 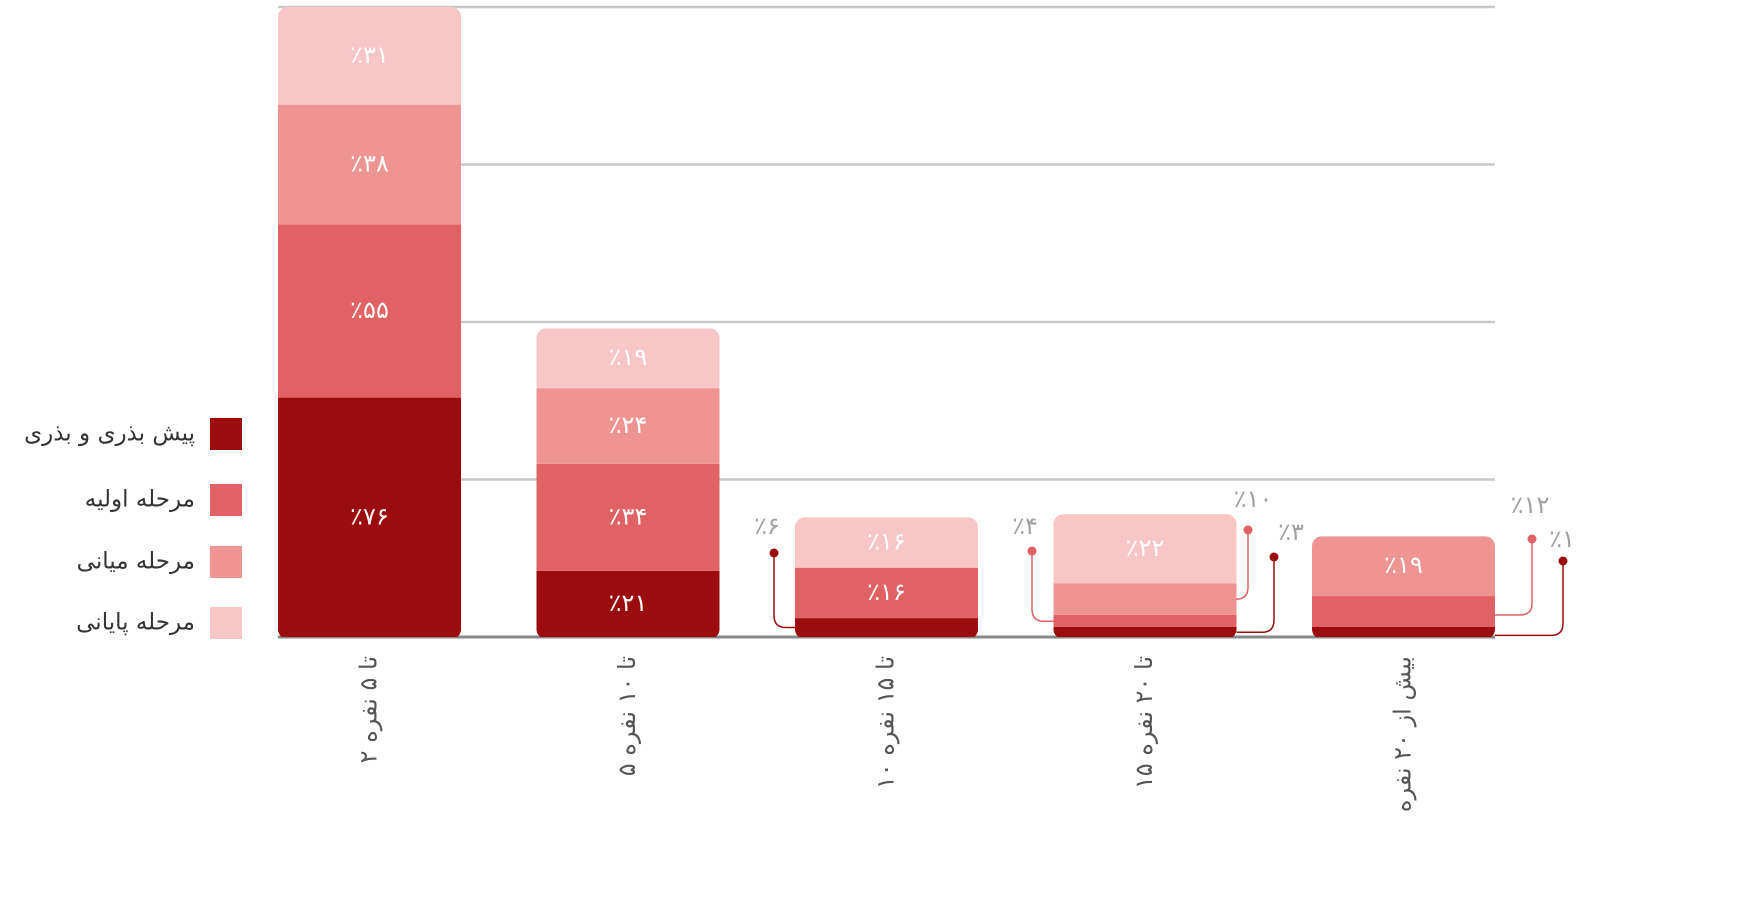 What do you see at coordinates (886, 722) in the screenshot?
I see `x-tick-label: ۱۰ تا ۱۵ نفره` at bounding box center [886, 722].